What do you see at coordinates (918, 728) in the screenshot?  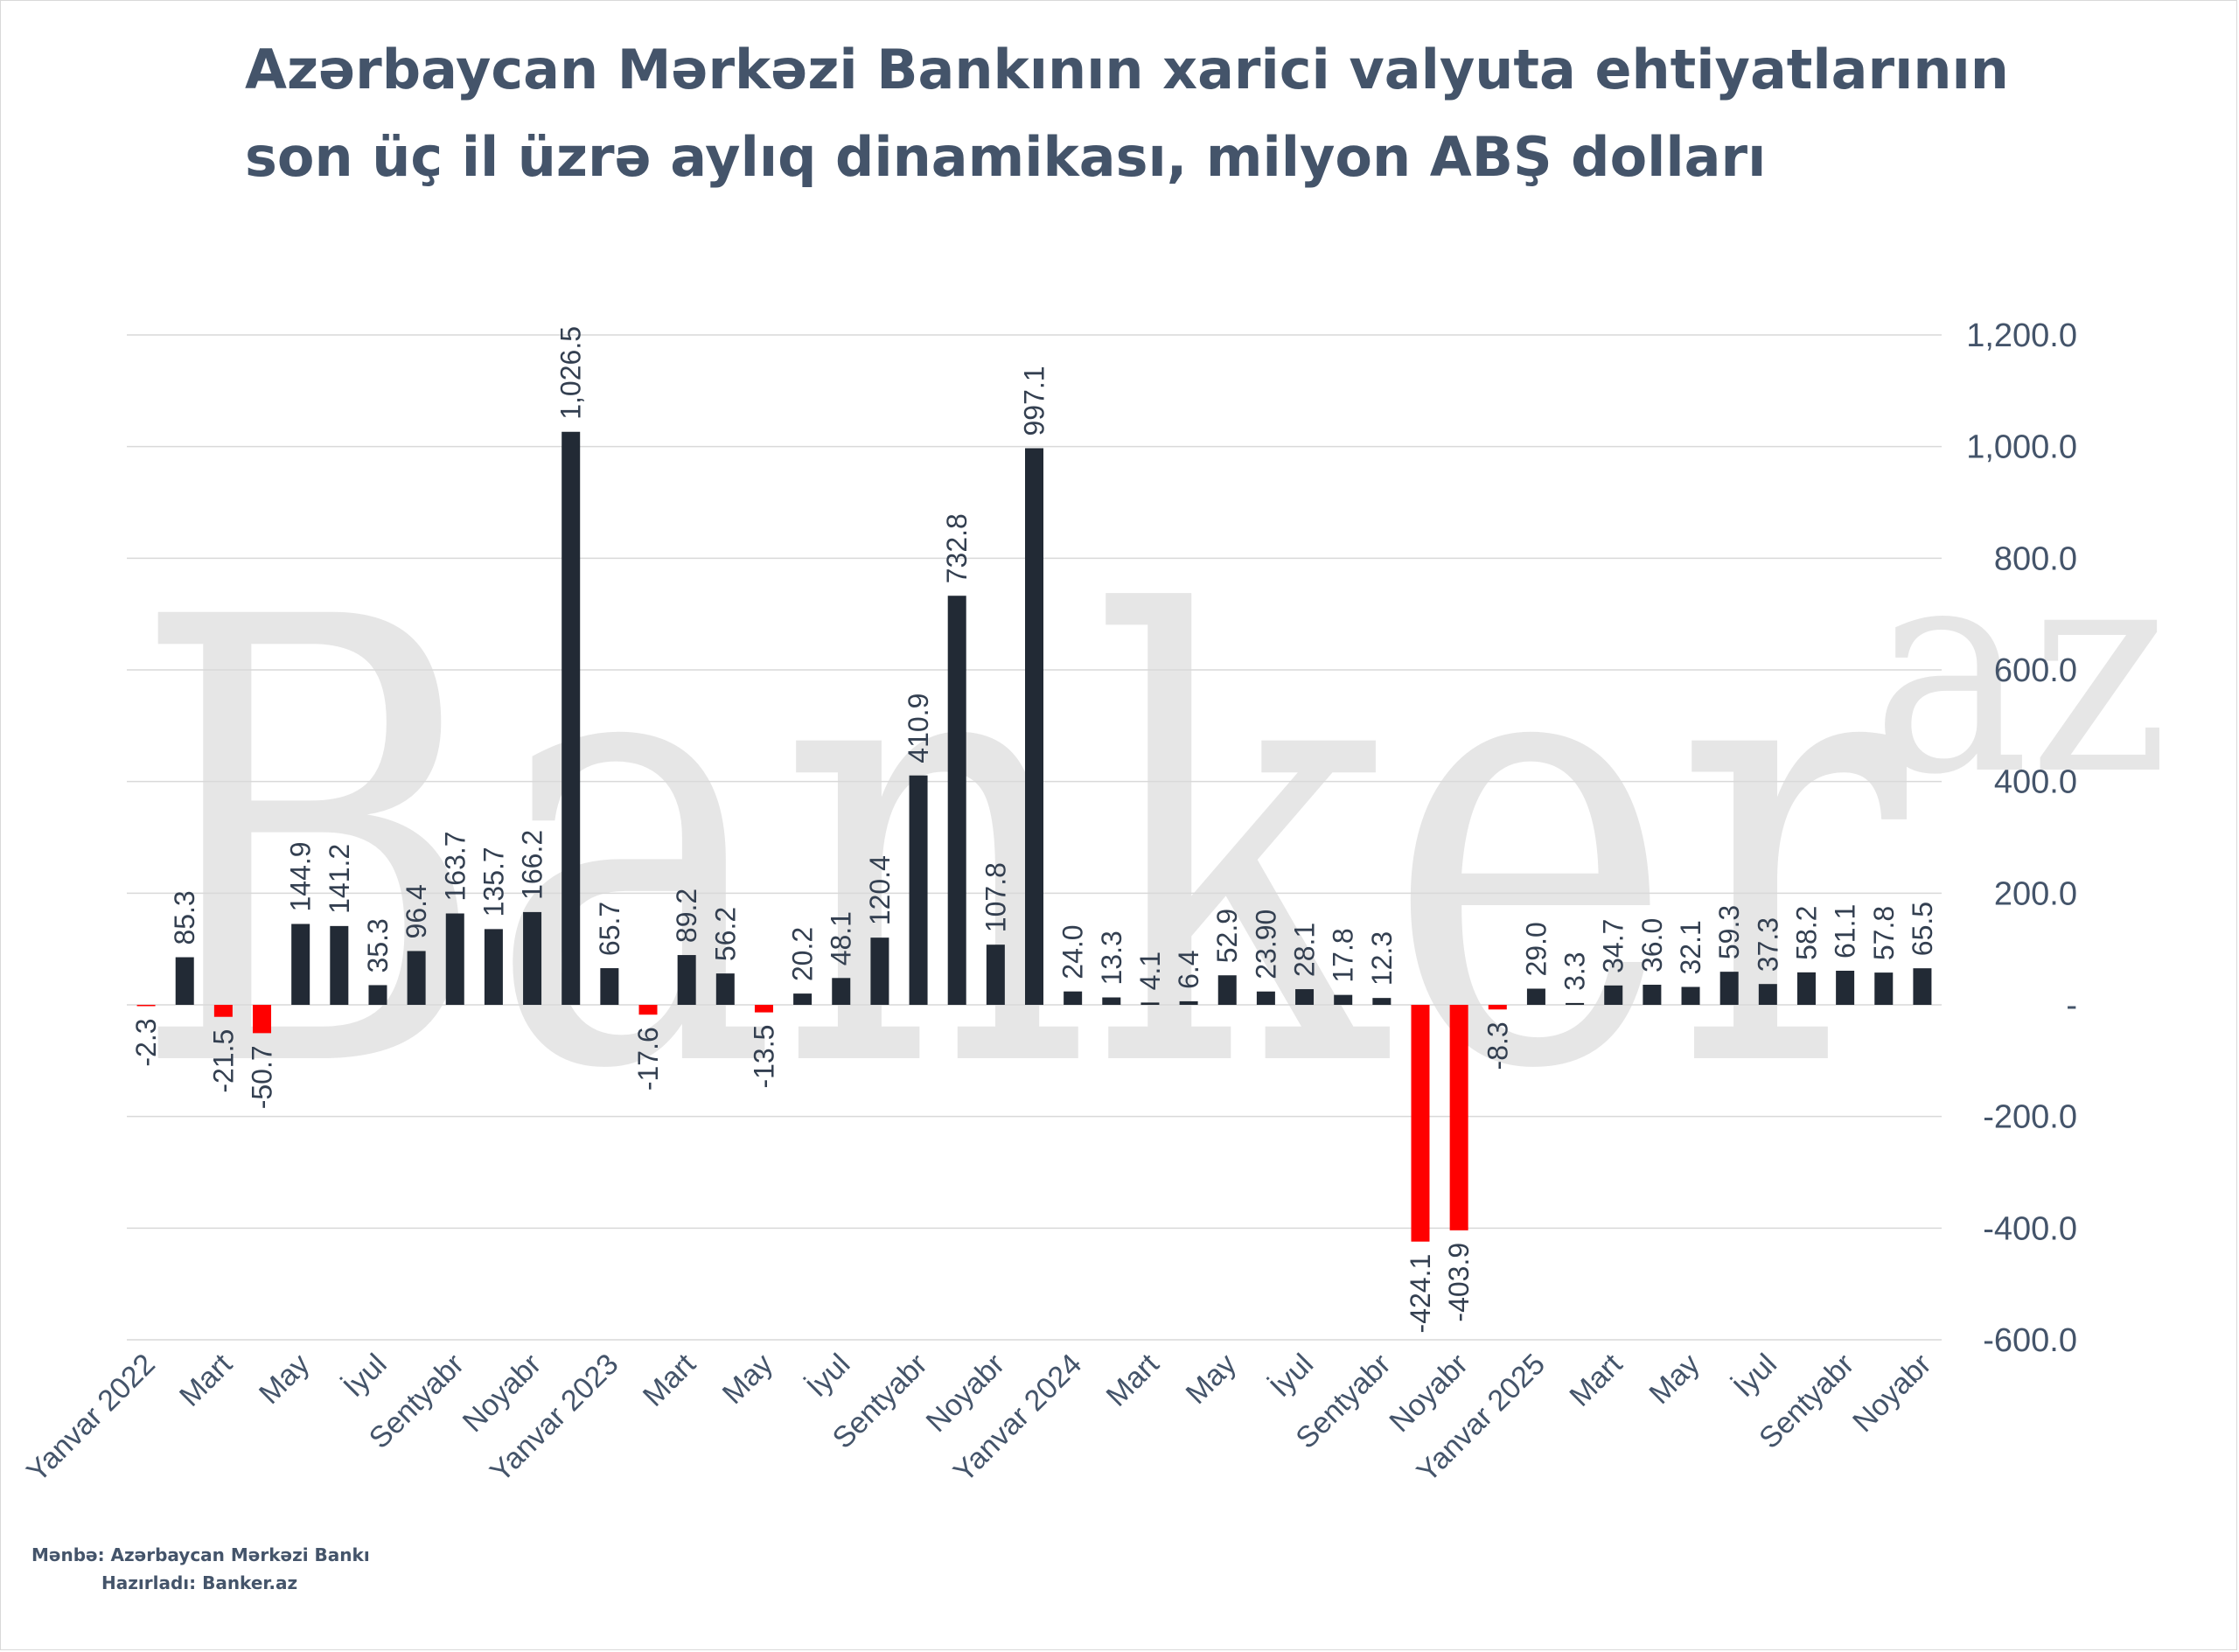 I see `data-label: 410.9` at bounding box center [918, 728].